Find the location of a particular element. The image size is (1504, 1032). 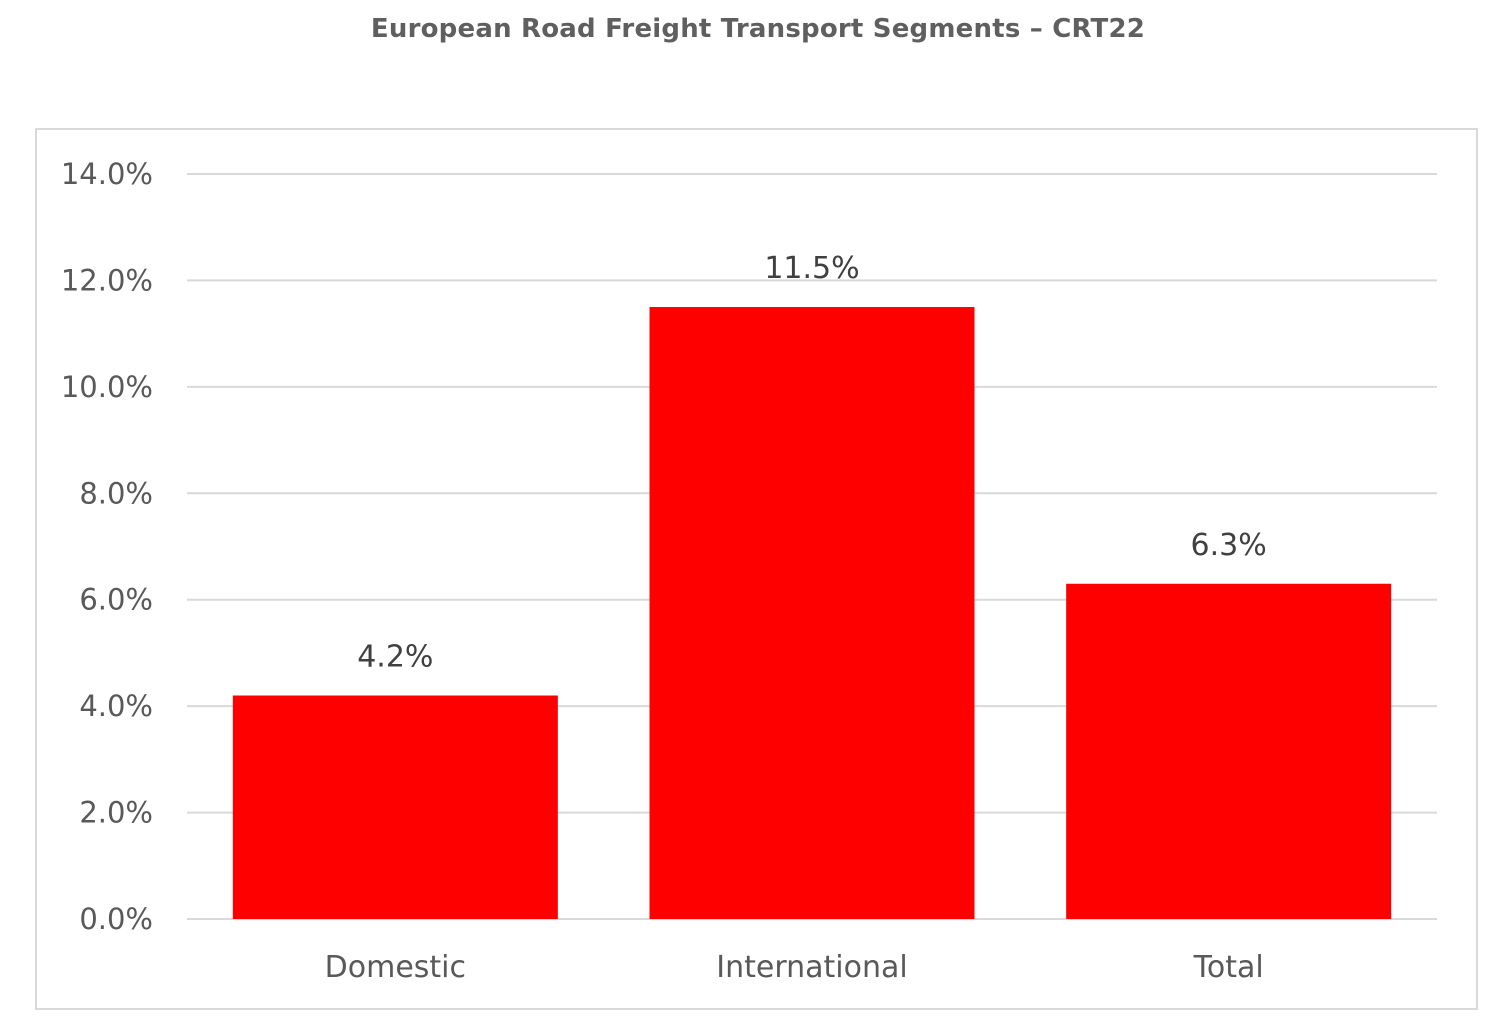

bar-international is located at coordinates (812, 613).